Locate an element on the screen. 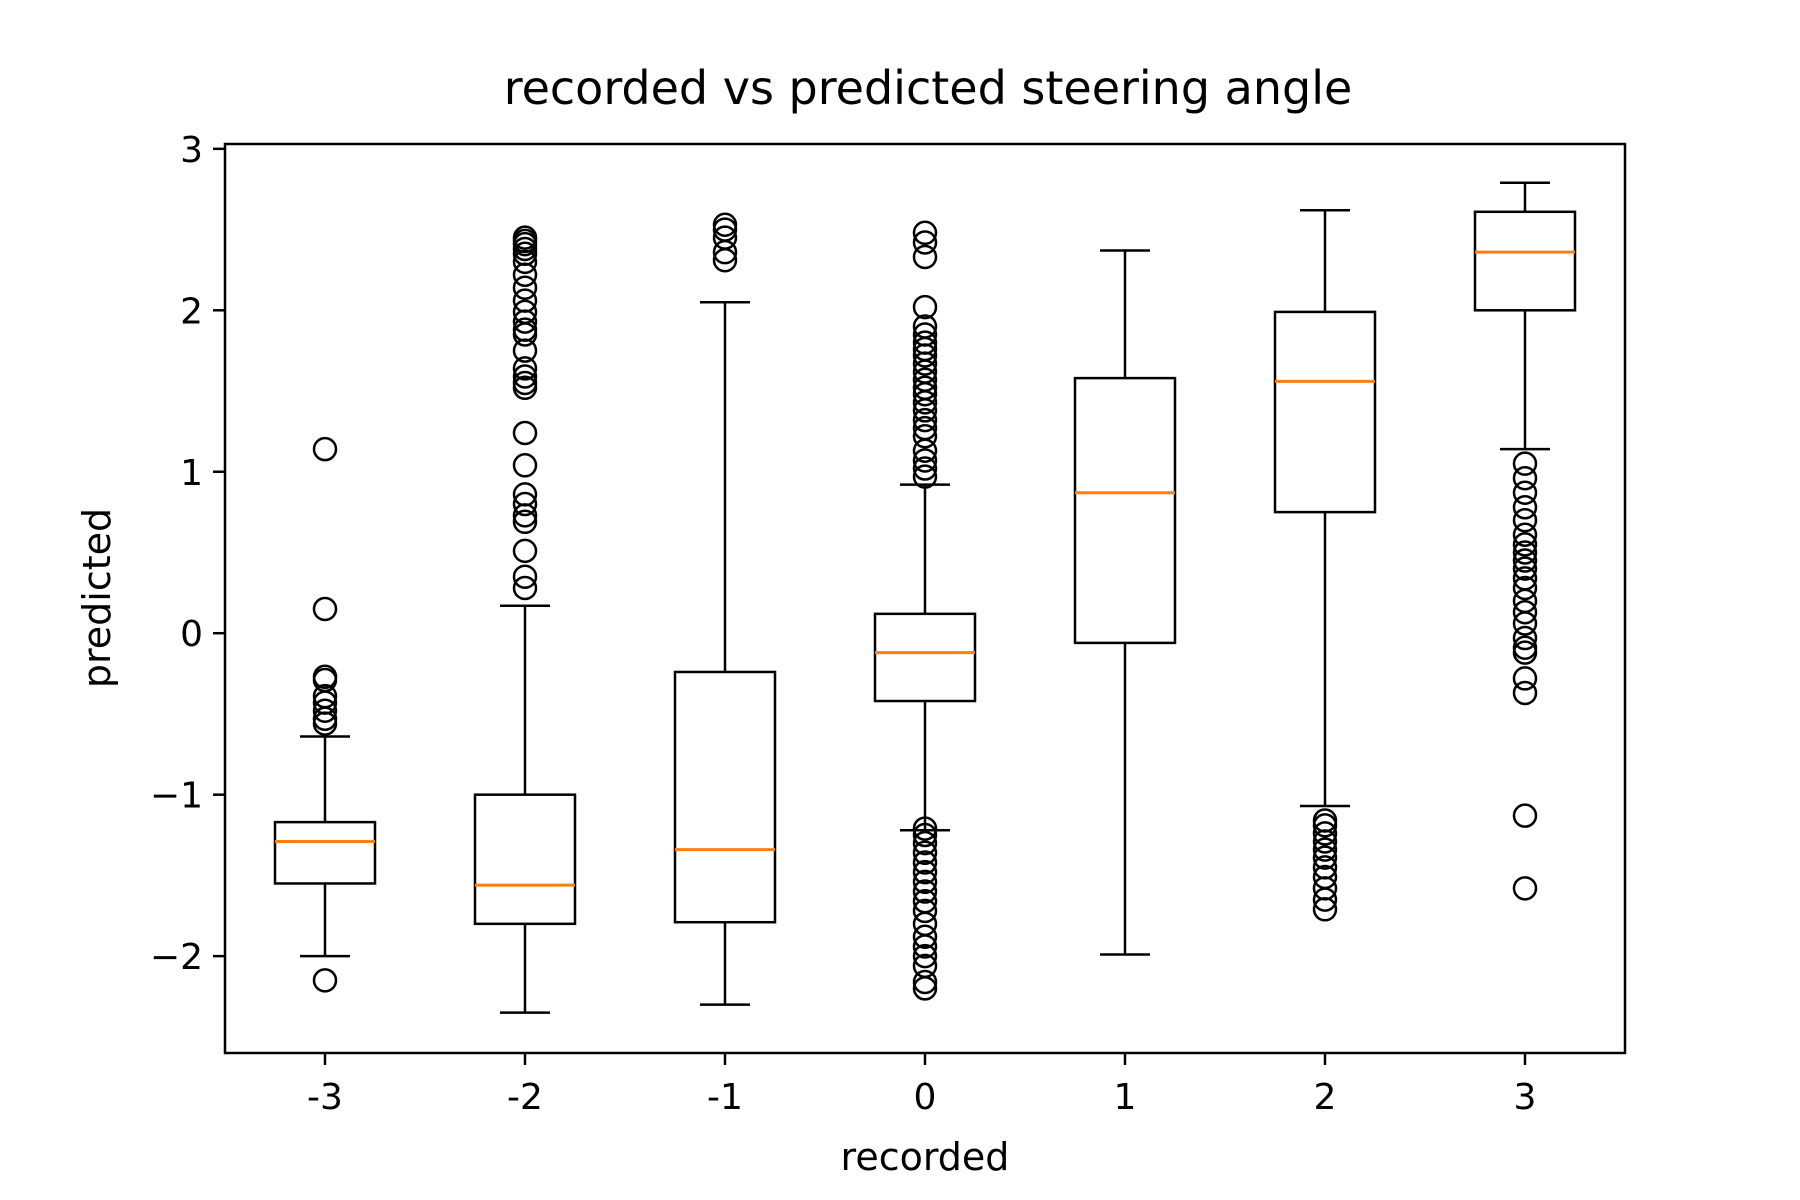  x-tick-label: 1 is located at coordinates (1125, 1097).